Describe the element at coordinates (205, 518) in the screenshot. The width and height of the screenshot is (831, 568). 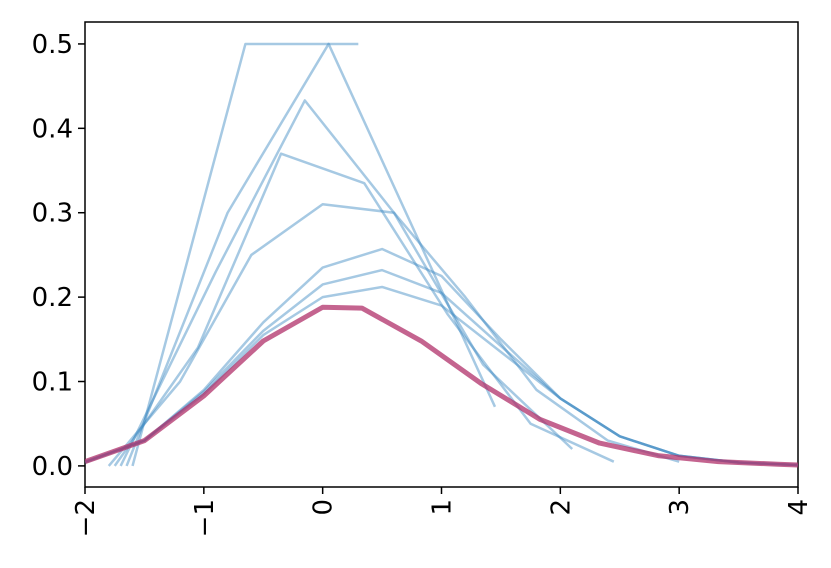
I see `x-tick-label: −1` at that location.